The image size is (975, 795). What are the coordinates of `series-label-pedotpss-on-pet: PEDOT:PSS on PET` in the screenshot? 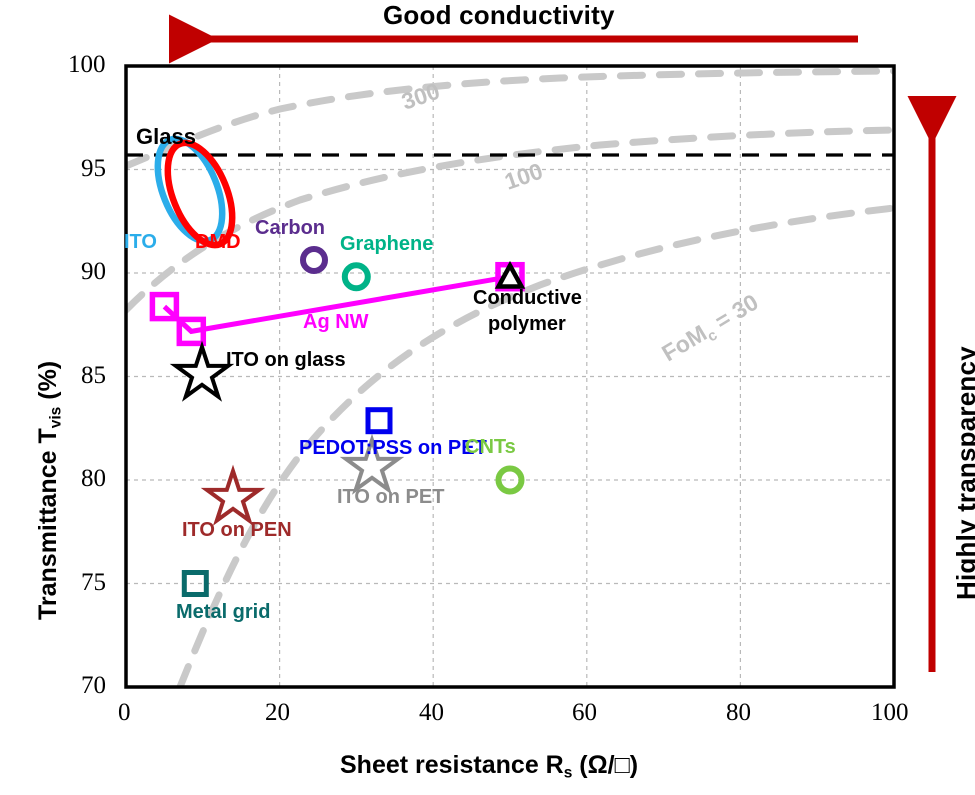 It's located at (393, 448).